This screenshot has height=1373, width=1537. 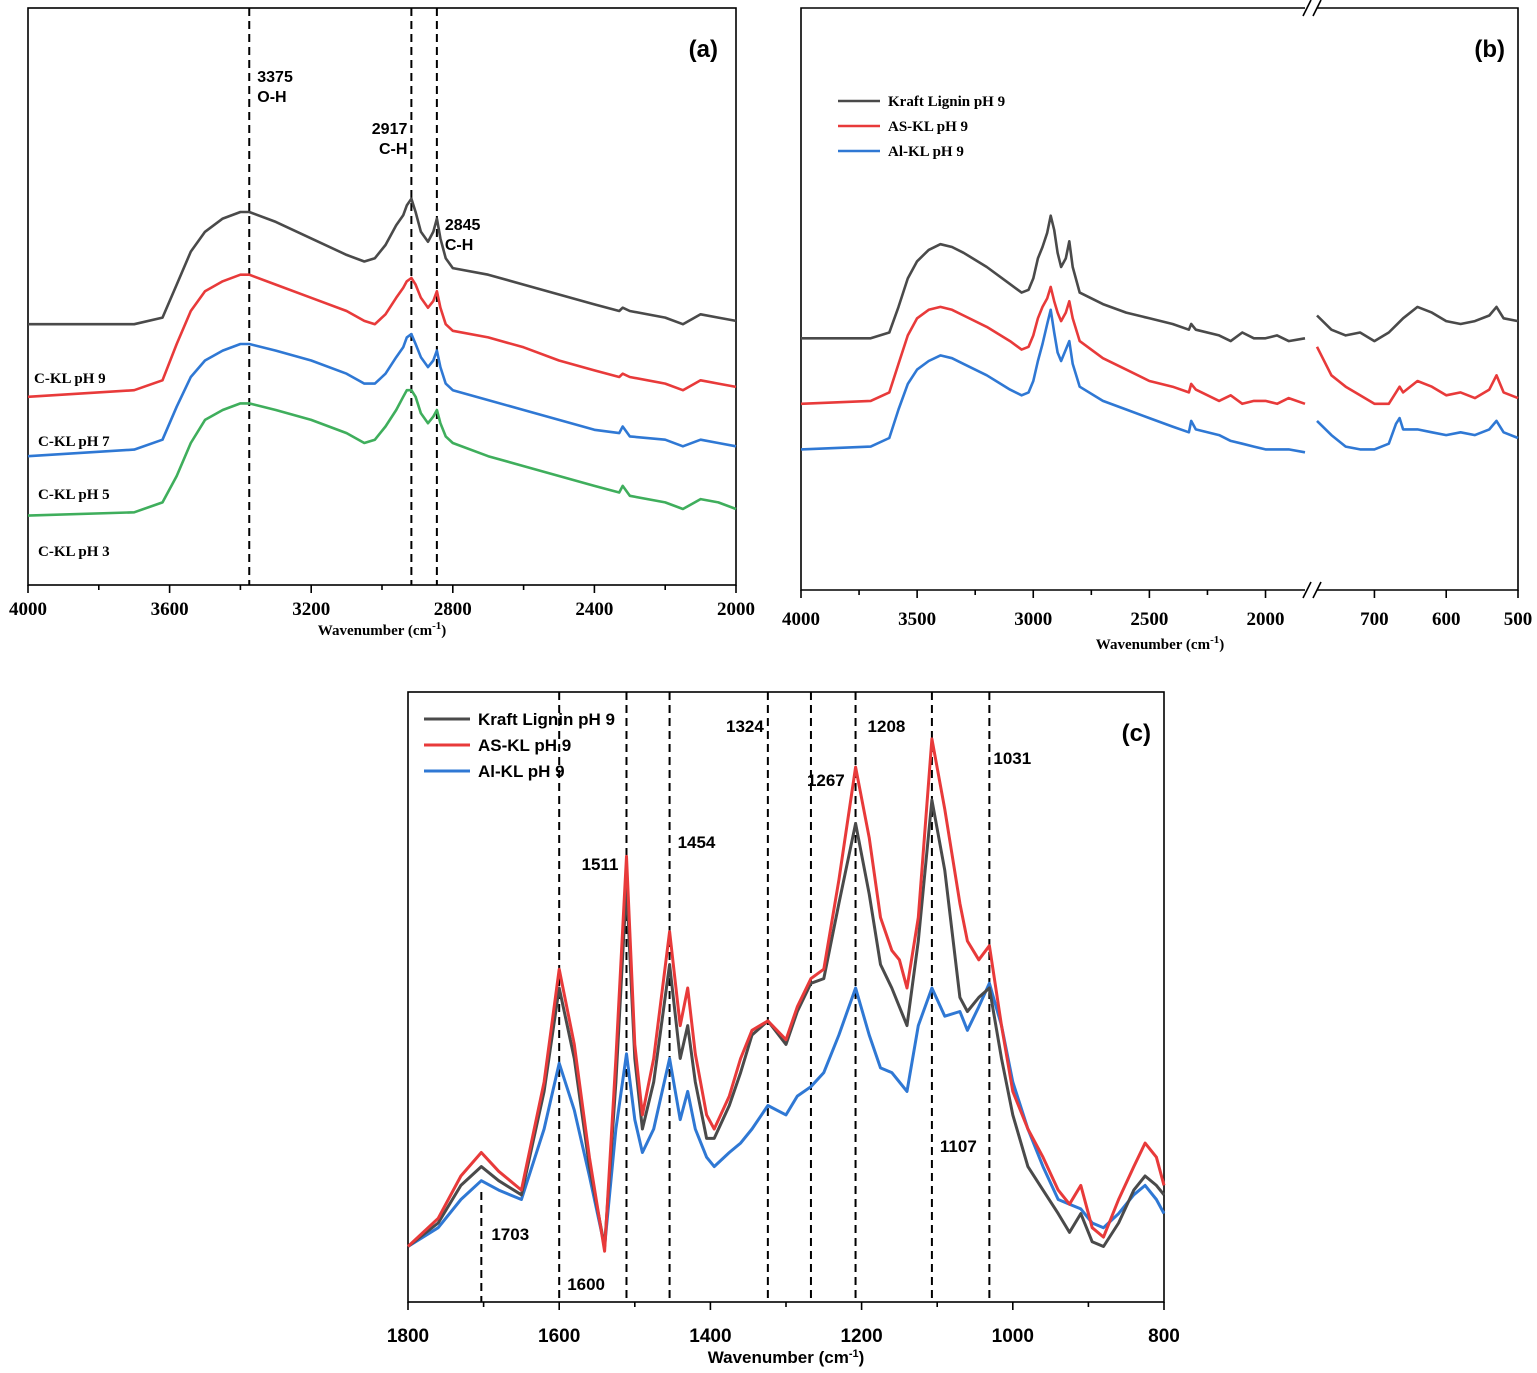 What do you see at coordinates (917, 619) in the screenshot?
I see `x-tick-label: 3500` at bounding box center [917, 619].